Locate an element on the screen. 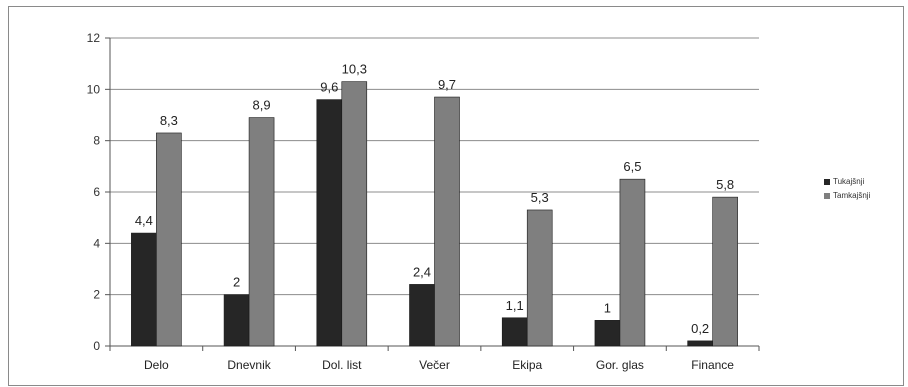 The width and height of the screenshot is (908, 387). y-tick-label: 12 is located at coordinates (94, 38).